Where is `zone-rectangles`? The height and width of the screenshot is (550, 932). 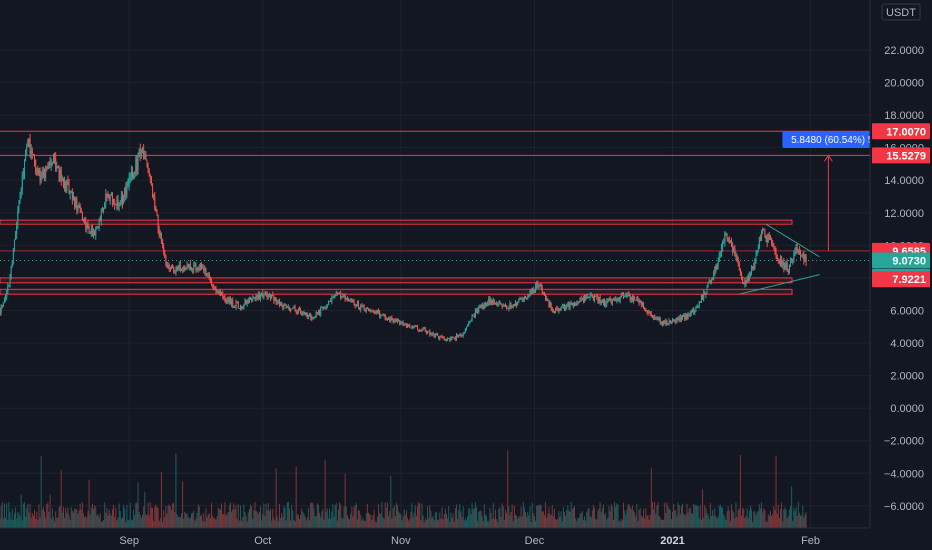
zone-rectangles is located at coordinates (396, 257).